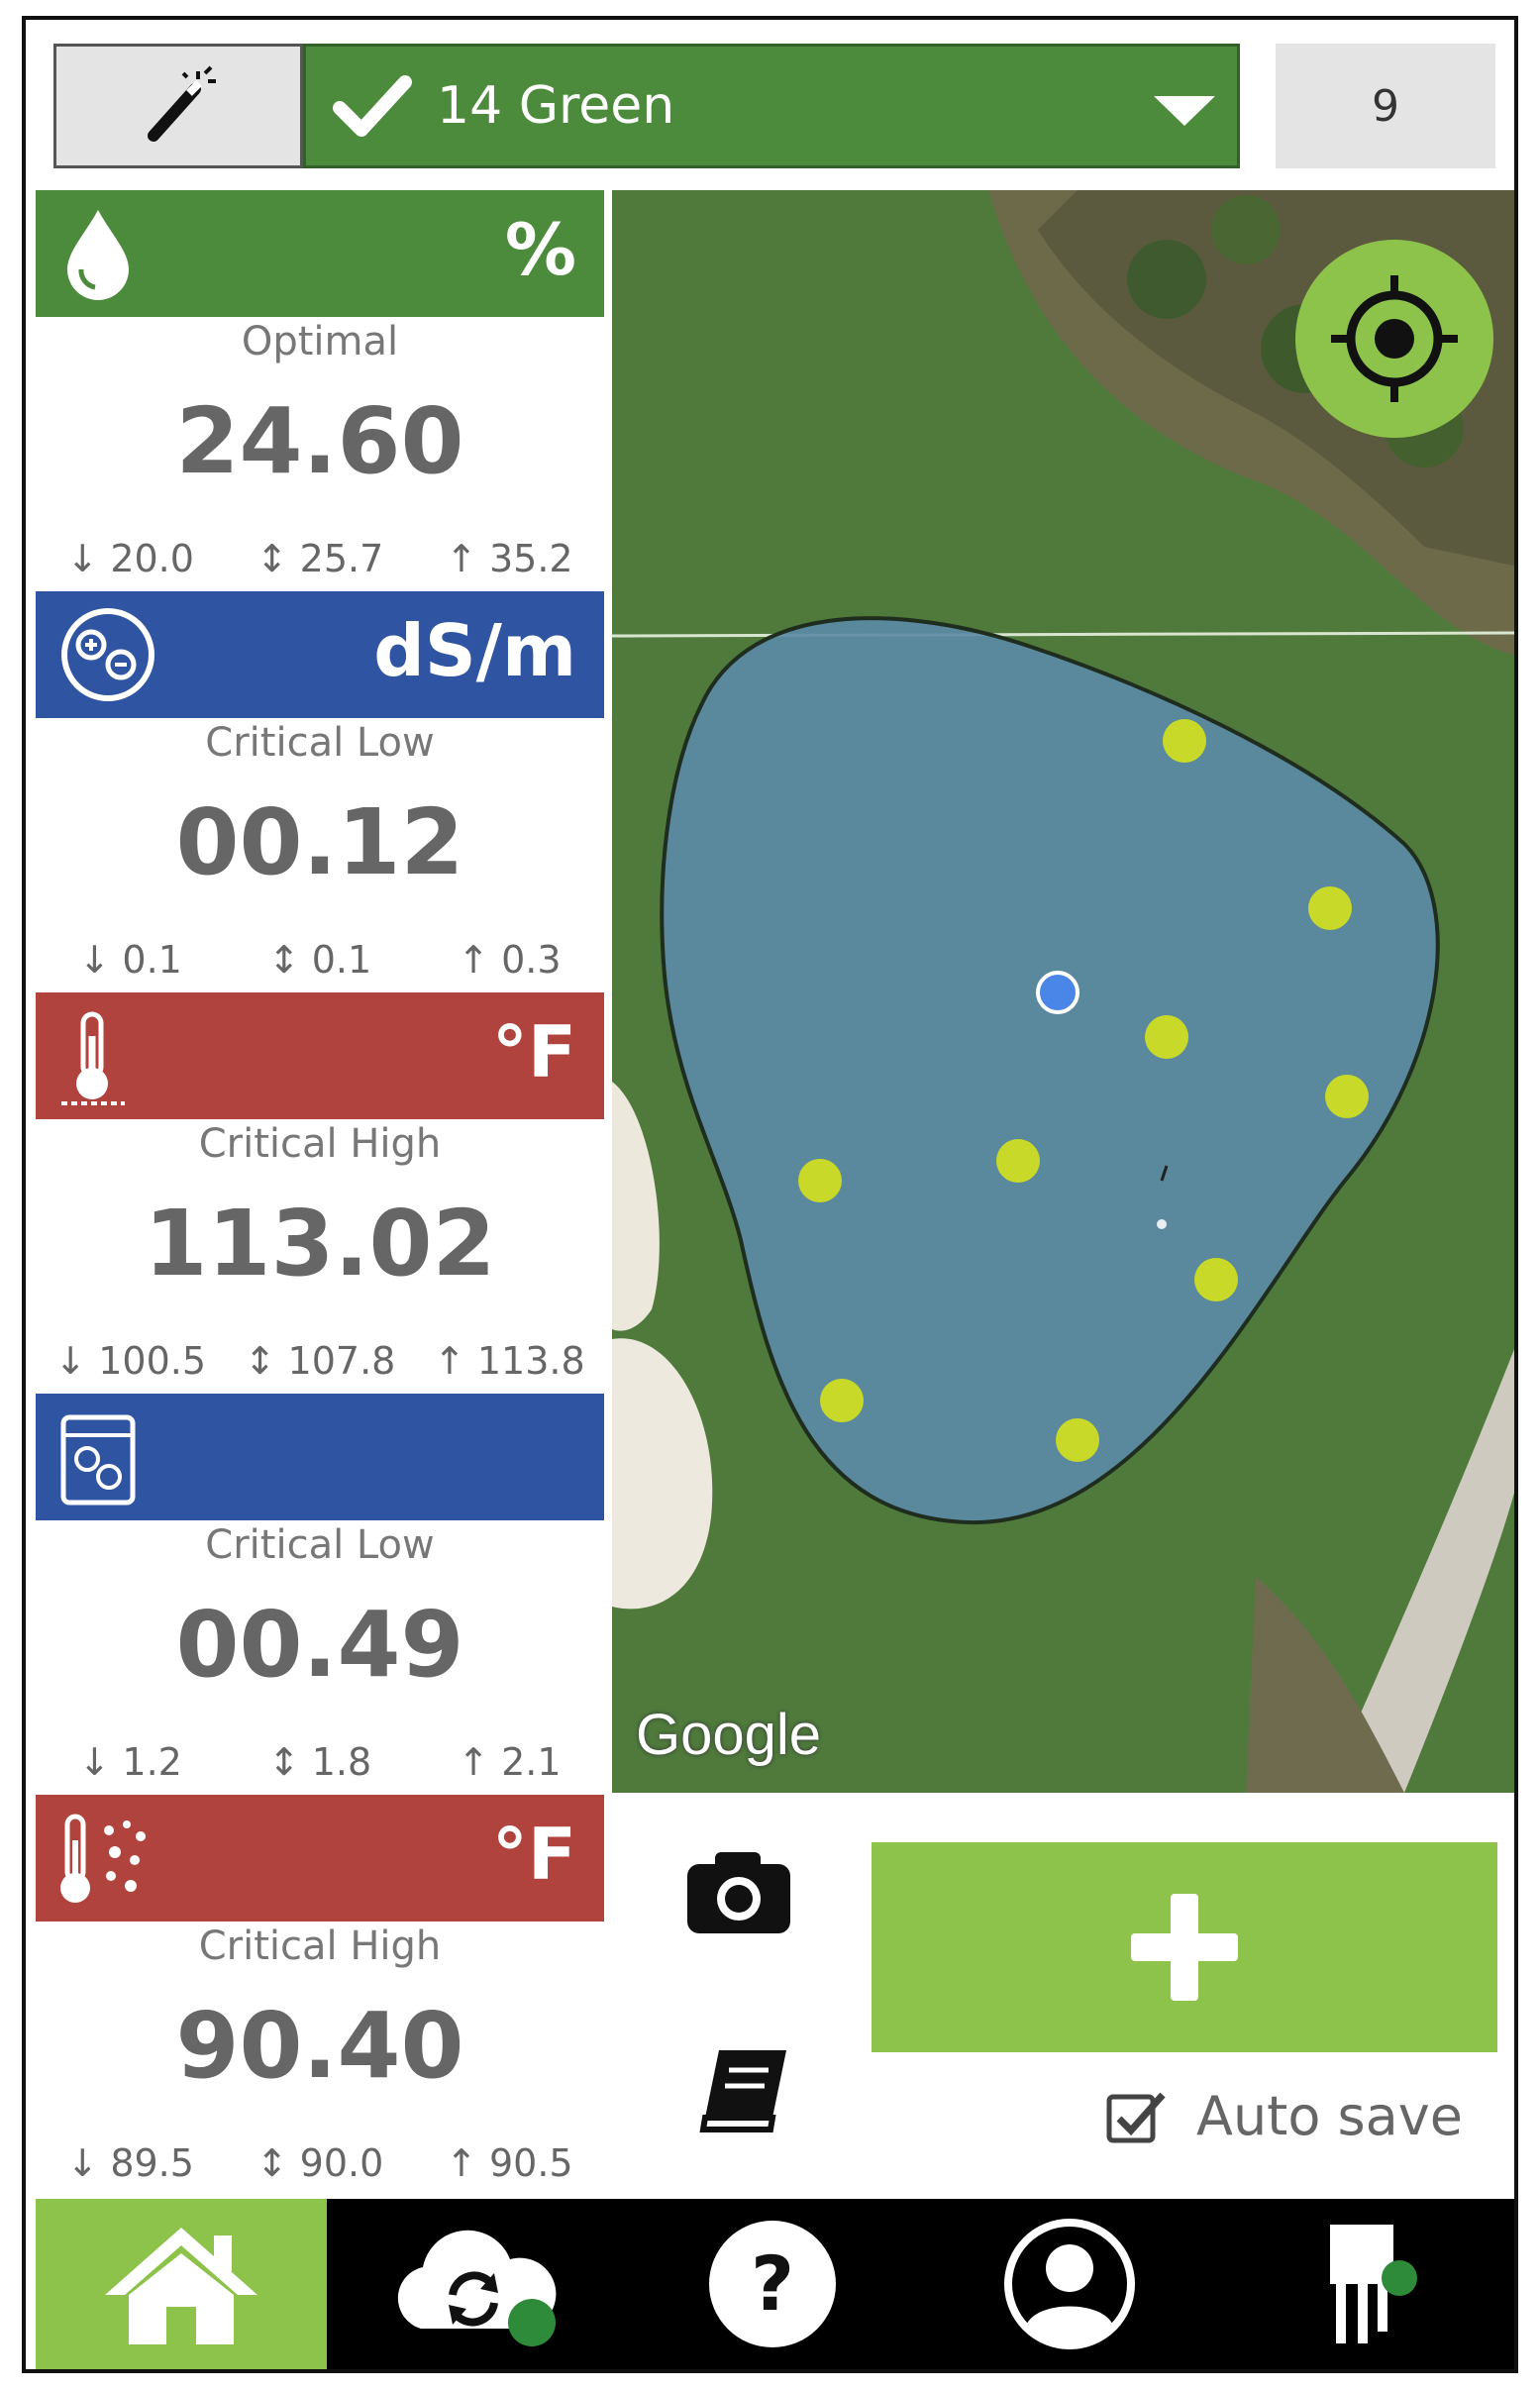 Image resolution: width=1540 pixels, height=2391 pixels. I want to click on plus-icon, so click(1184, 1948).